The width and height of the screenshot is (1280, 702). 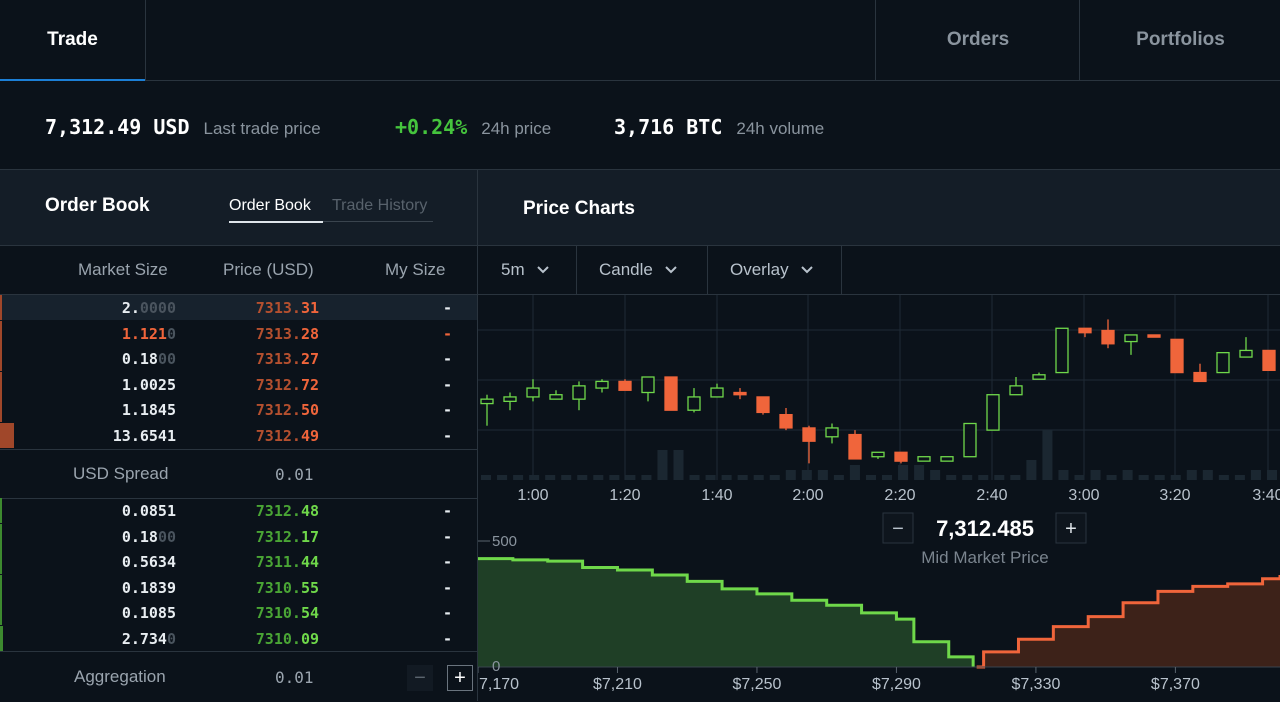 I want to click on aggregation-decrease-button: −, so click(x=420, y=678).